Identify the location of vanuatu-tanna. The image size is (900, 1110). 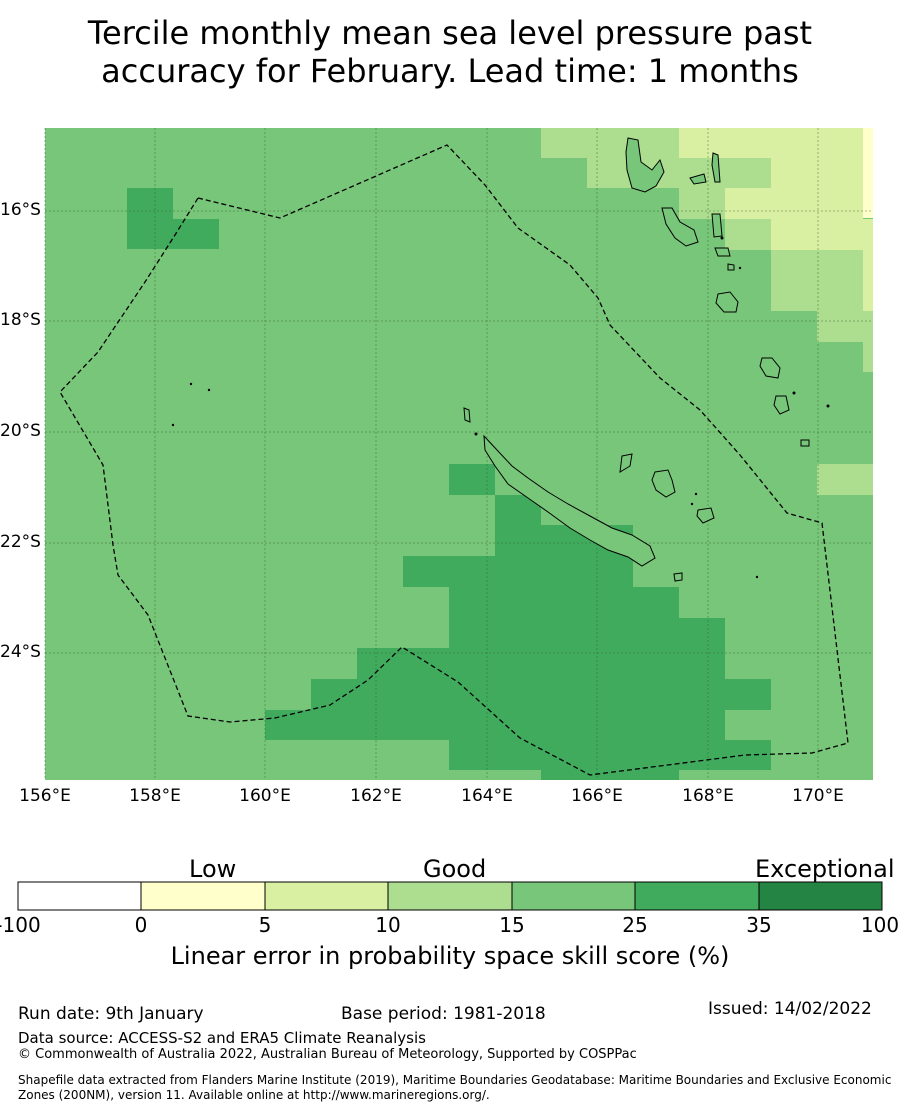
(781, 405).